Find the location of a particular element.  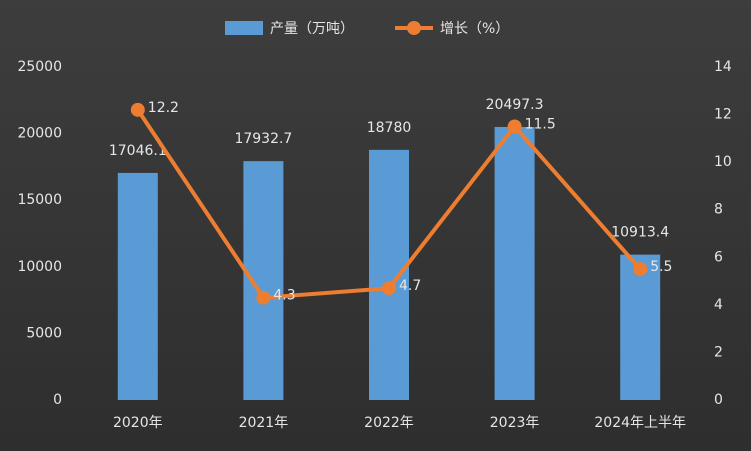

y-tick-label: 0 is located at coordinates (57, 400).